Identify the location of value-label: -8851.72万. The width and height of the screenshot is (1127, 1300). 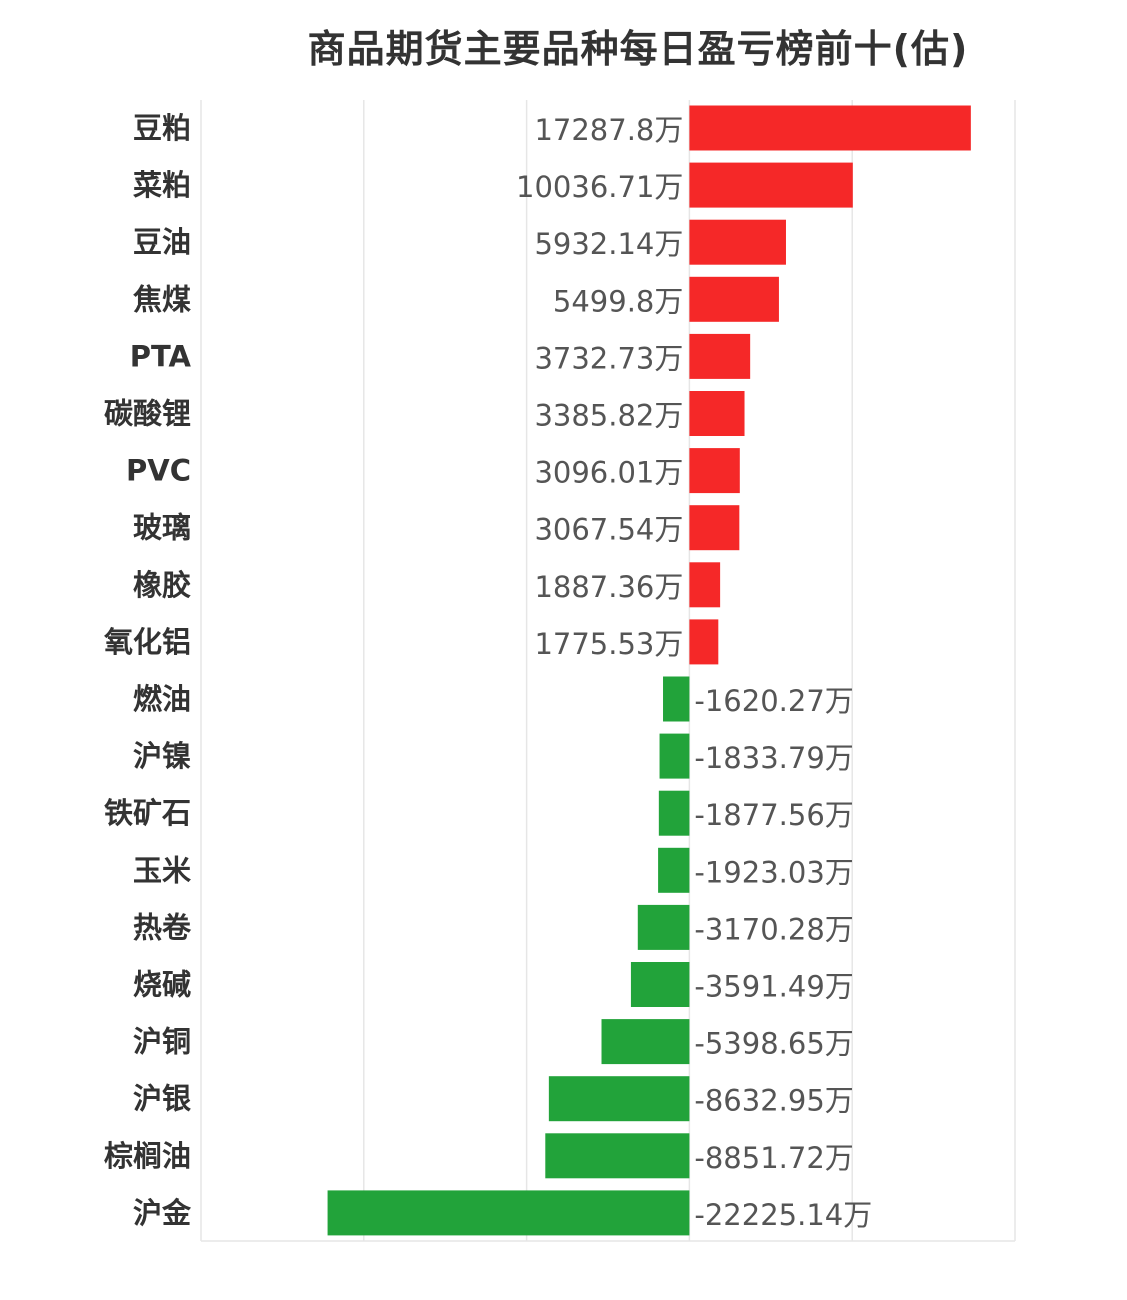
(773, 1158).